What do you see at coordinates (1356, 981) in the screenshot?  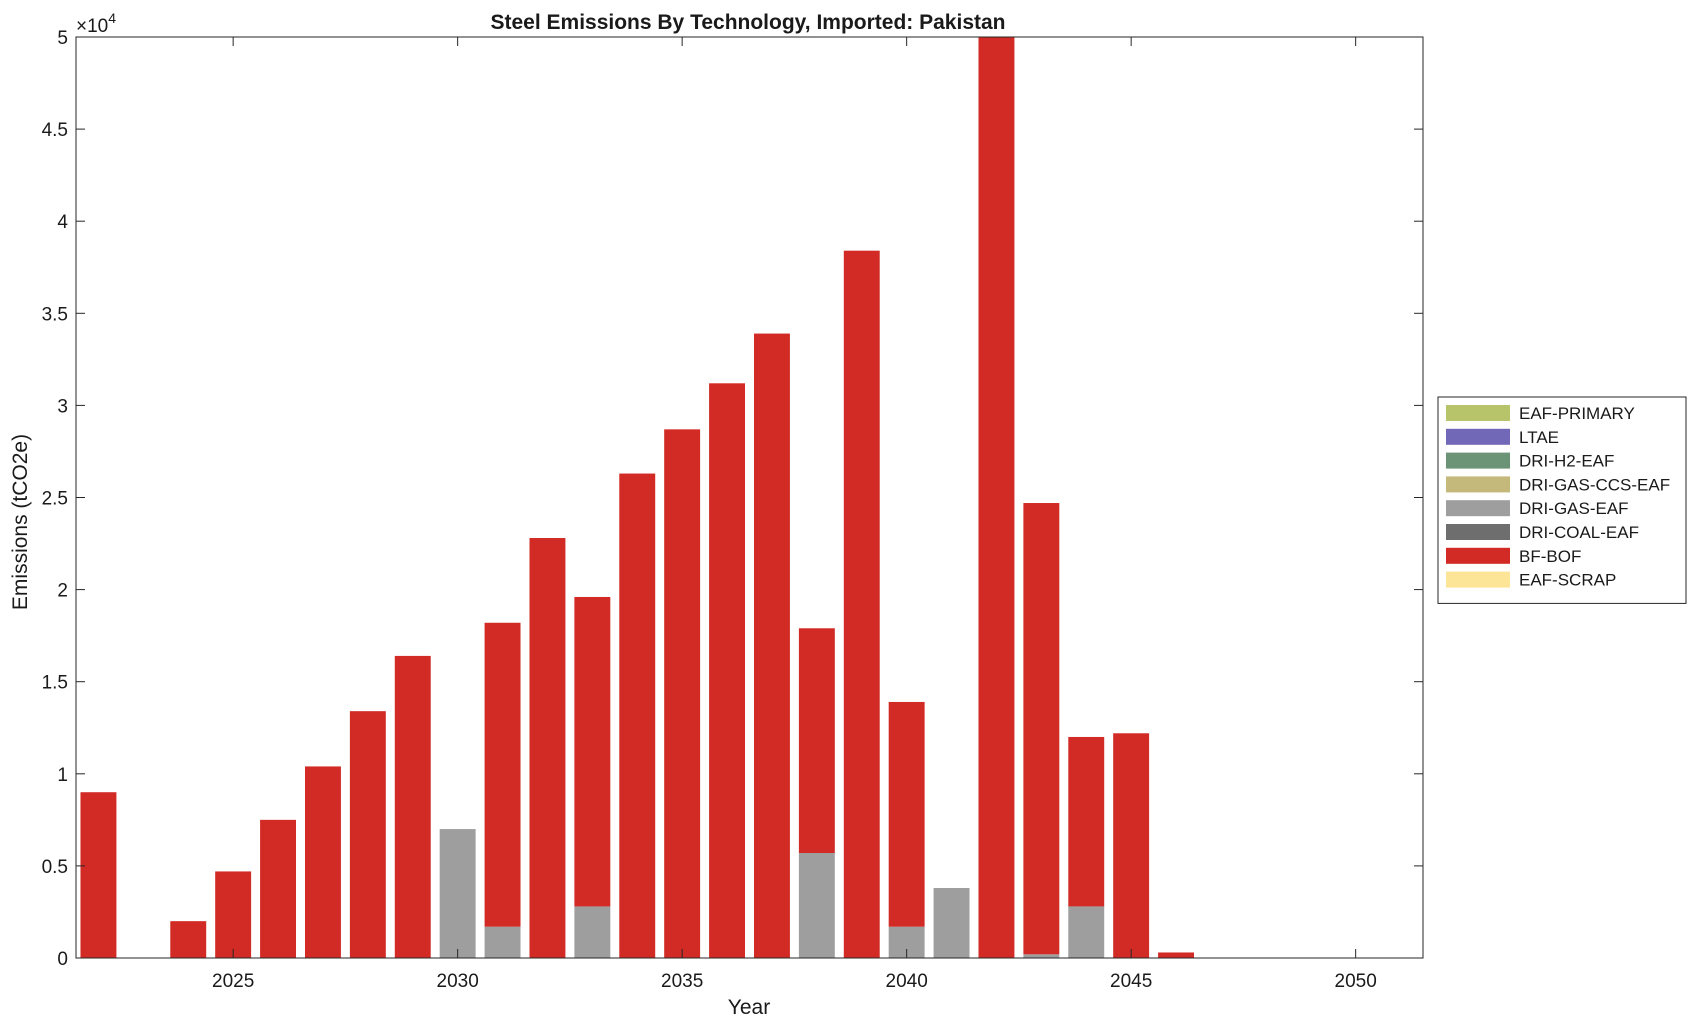 I see `x-tick-label-2050: 2050` at bounding box center [1356, 981].